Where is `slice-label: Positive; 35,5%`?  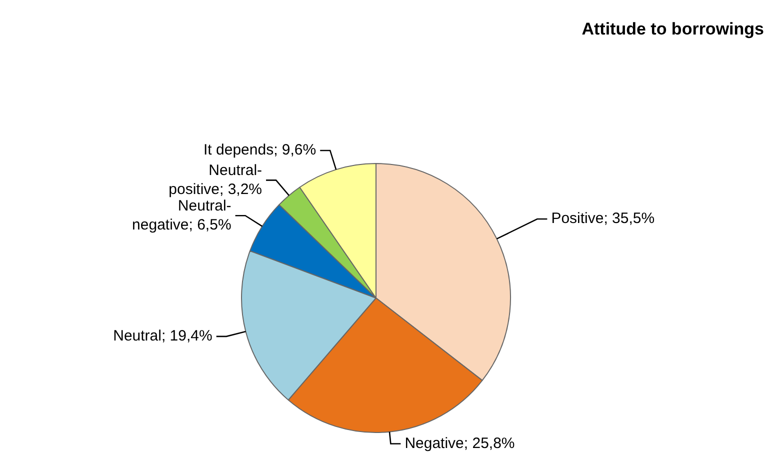
slice-label: Positive; 35,5% is located at coordinates (603, 219).